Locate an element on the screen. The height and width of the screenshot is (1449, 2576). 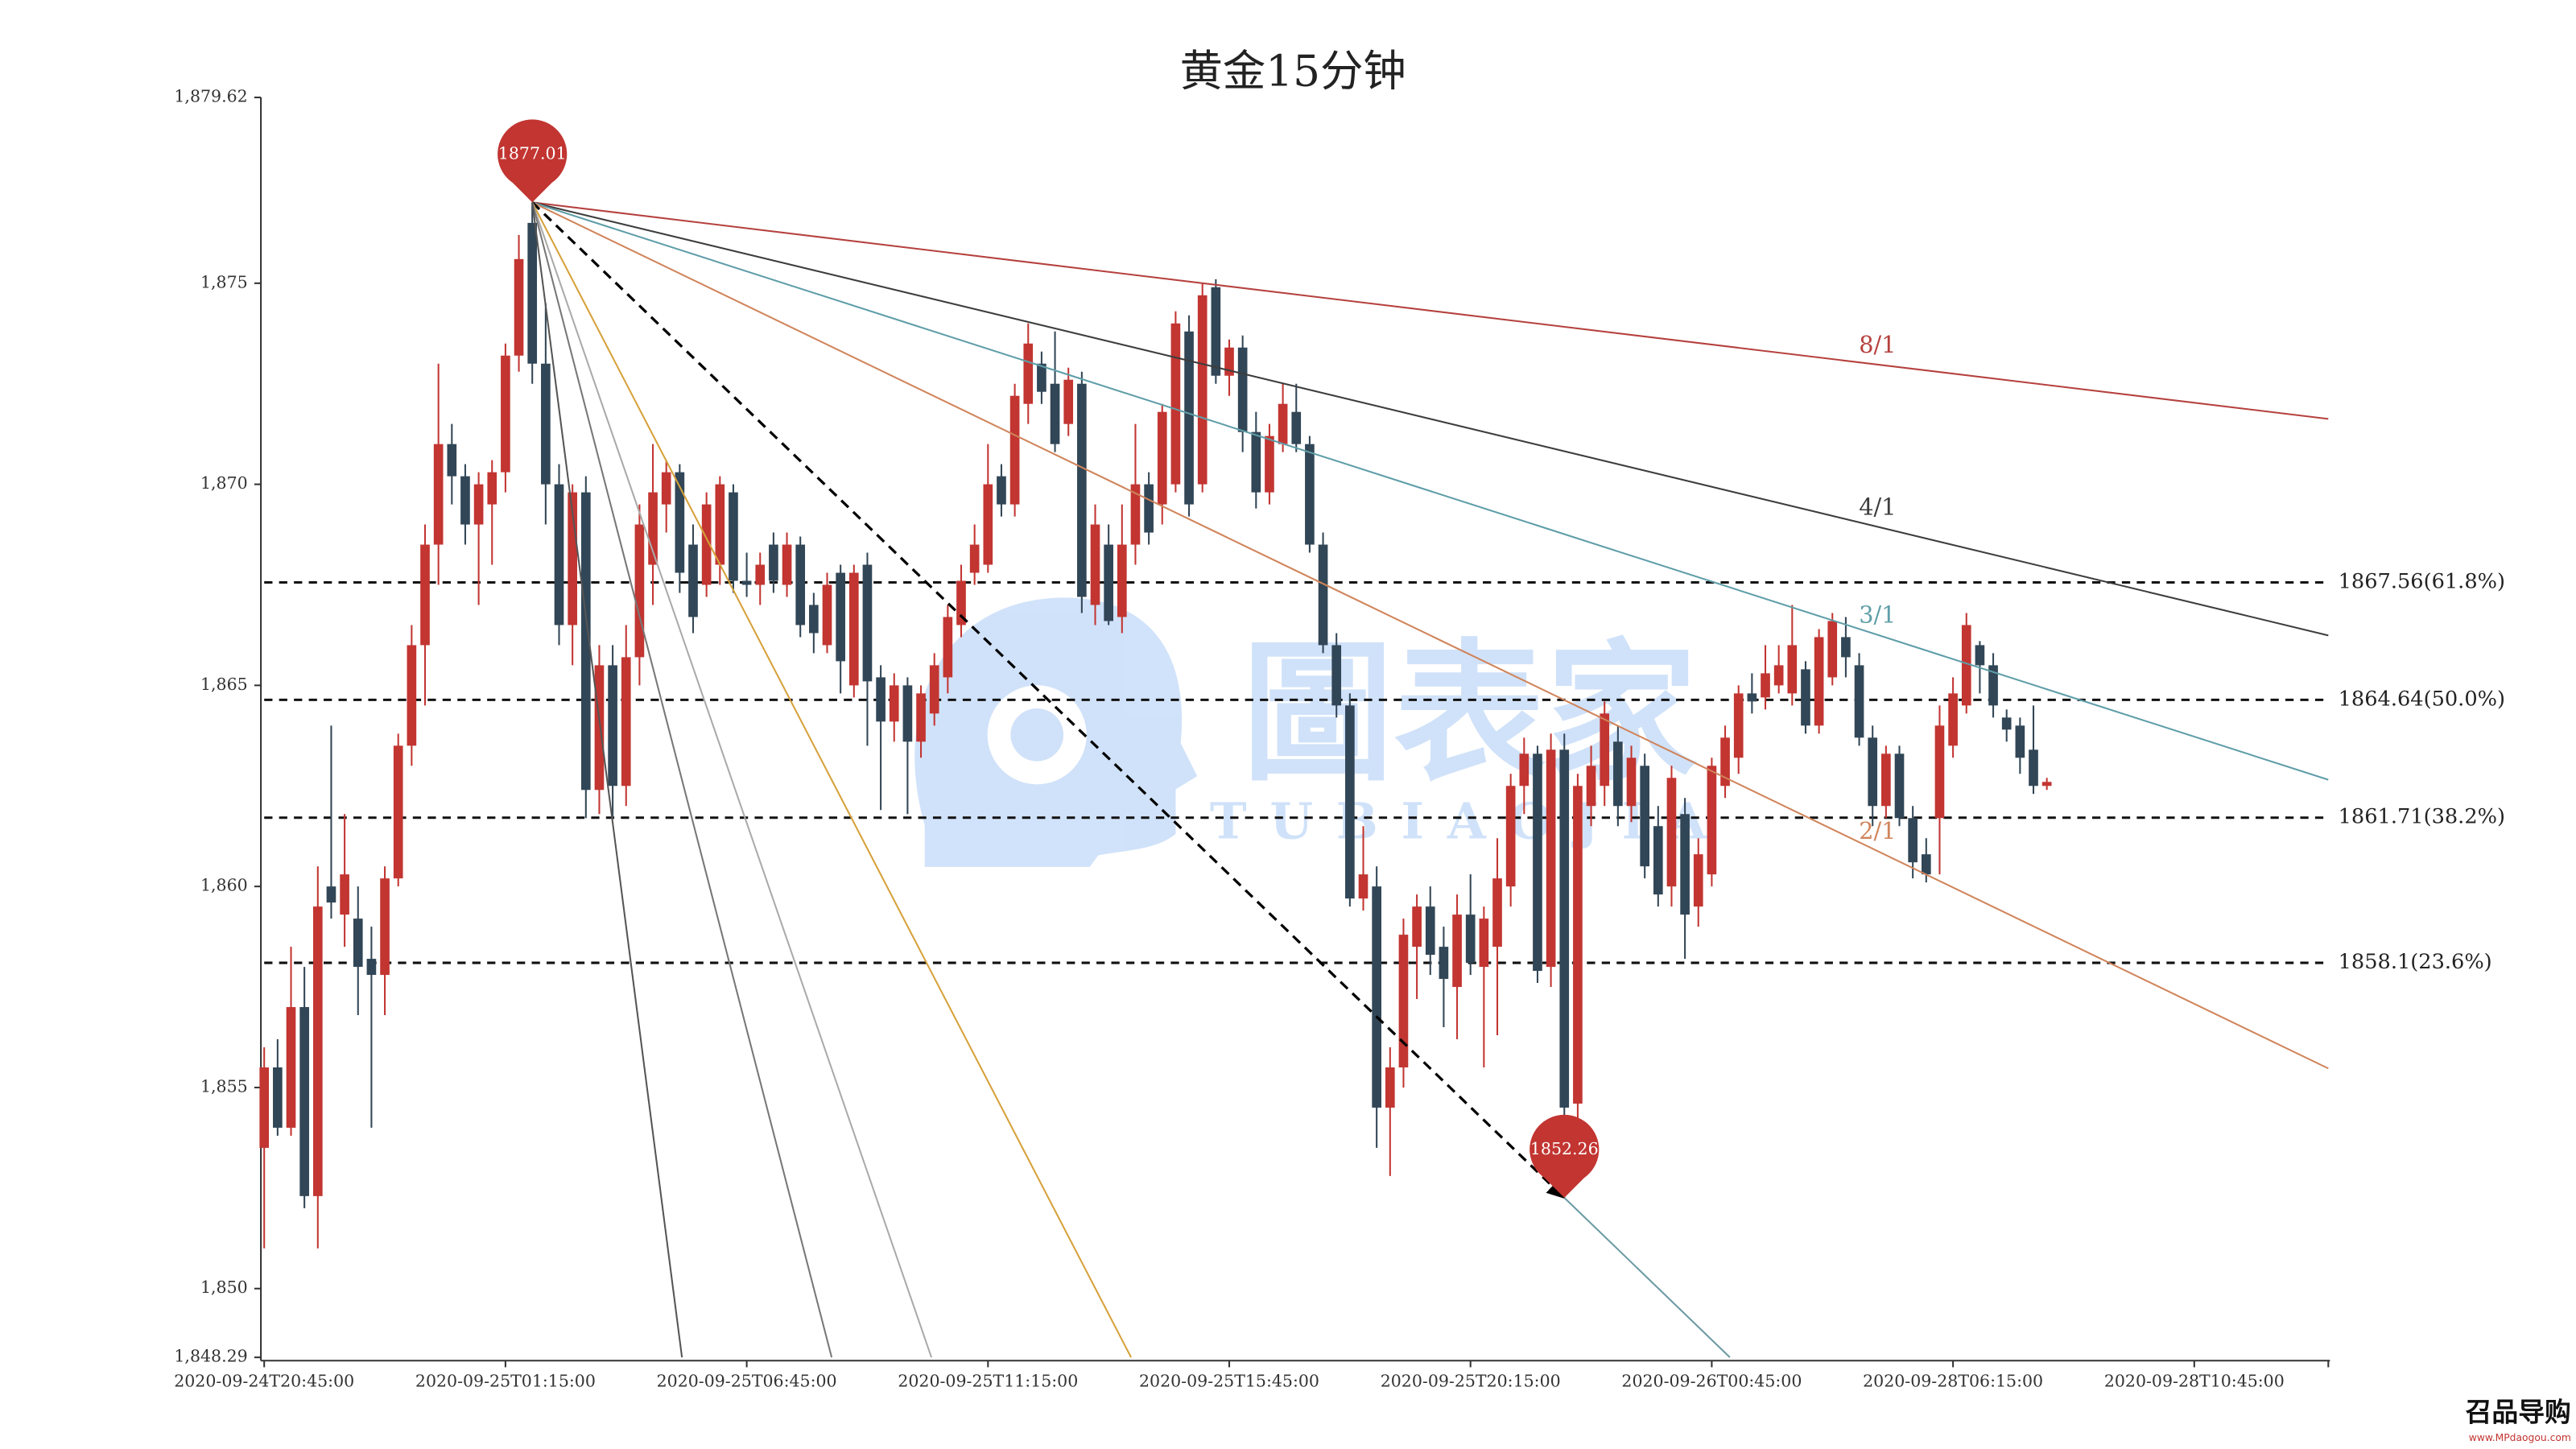
fan-label: 3/1 is located at coordinates (1877, 615).